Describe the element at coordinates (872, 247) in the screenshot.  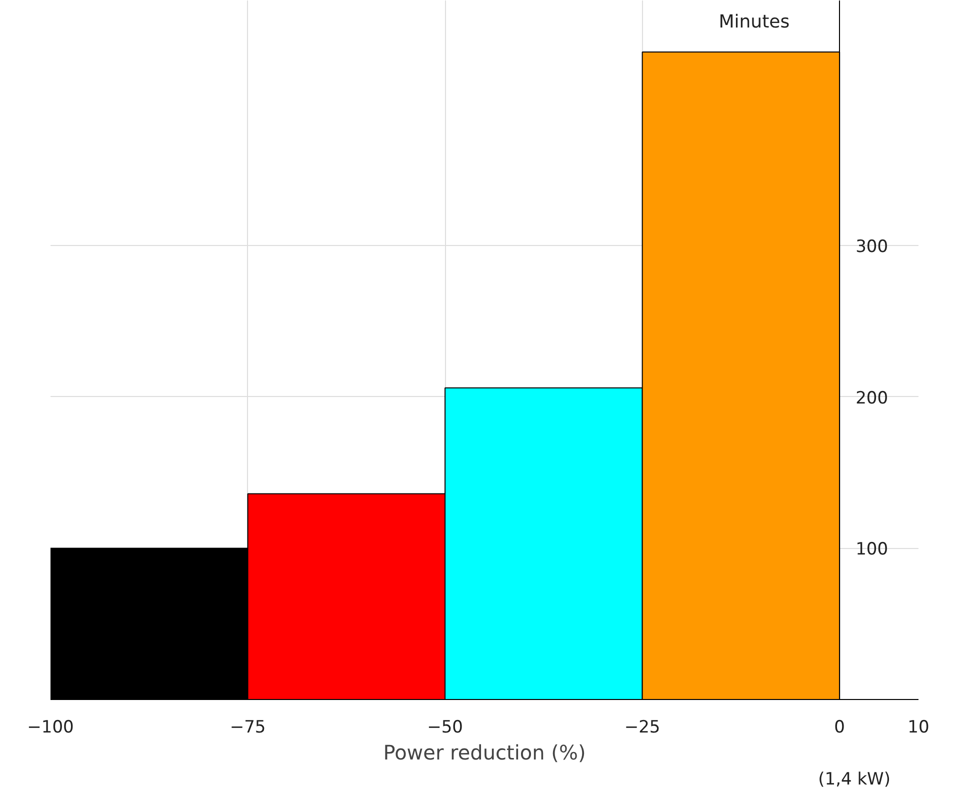
I see `y-tick-label: 300` at that location.